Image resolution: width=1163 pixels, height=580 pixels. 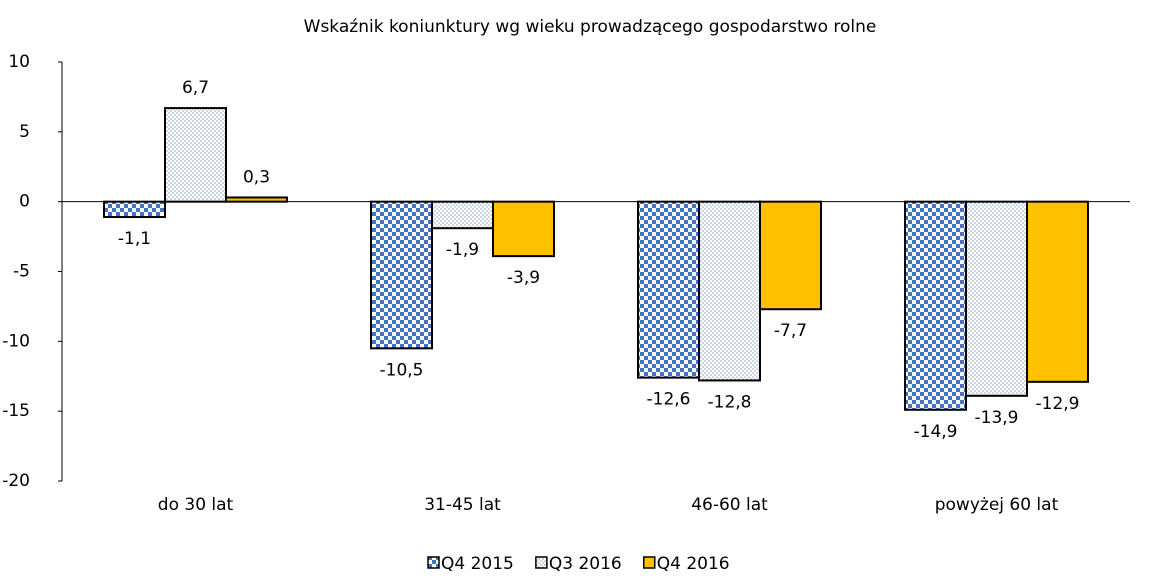 What do you see at coordinates (669, 400) in the screenshot?
I see `value-label: -12,6` at bounding box center [669, 400].